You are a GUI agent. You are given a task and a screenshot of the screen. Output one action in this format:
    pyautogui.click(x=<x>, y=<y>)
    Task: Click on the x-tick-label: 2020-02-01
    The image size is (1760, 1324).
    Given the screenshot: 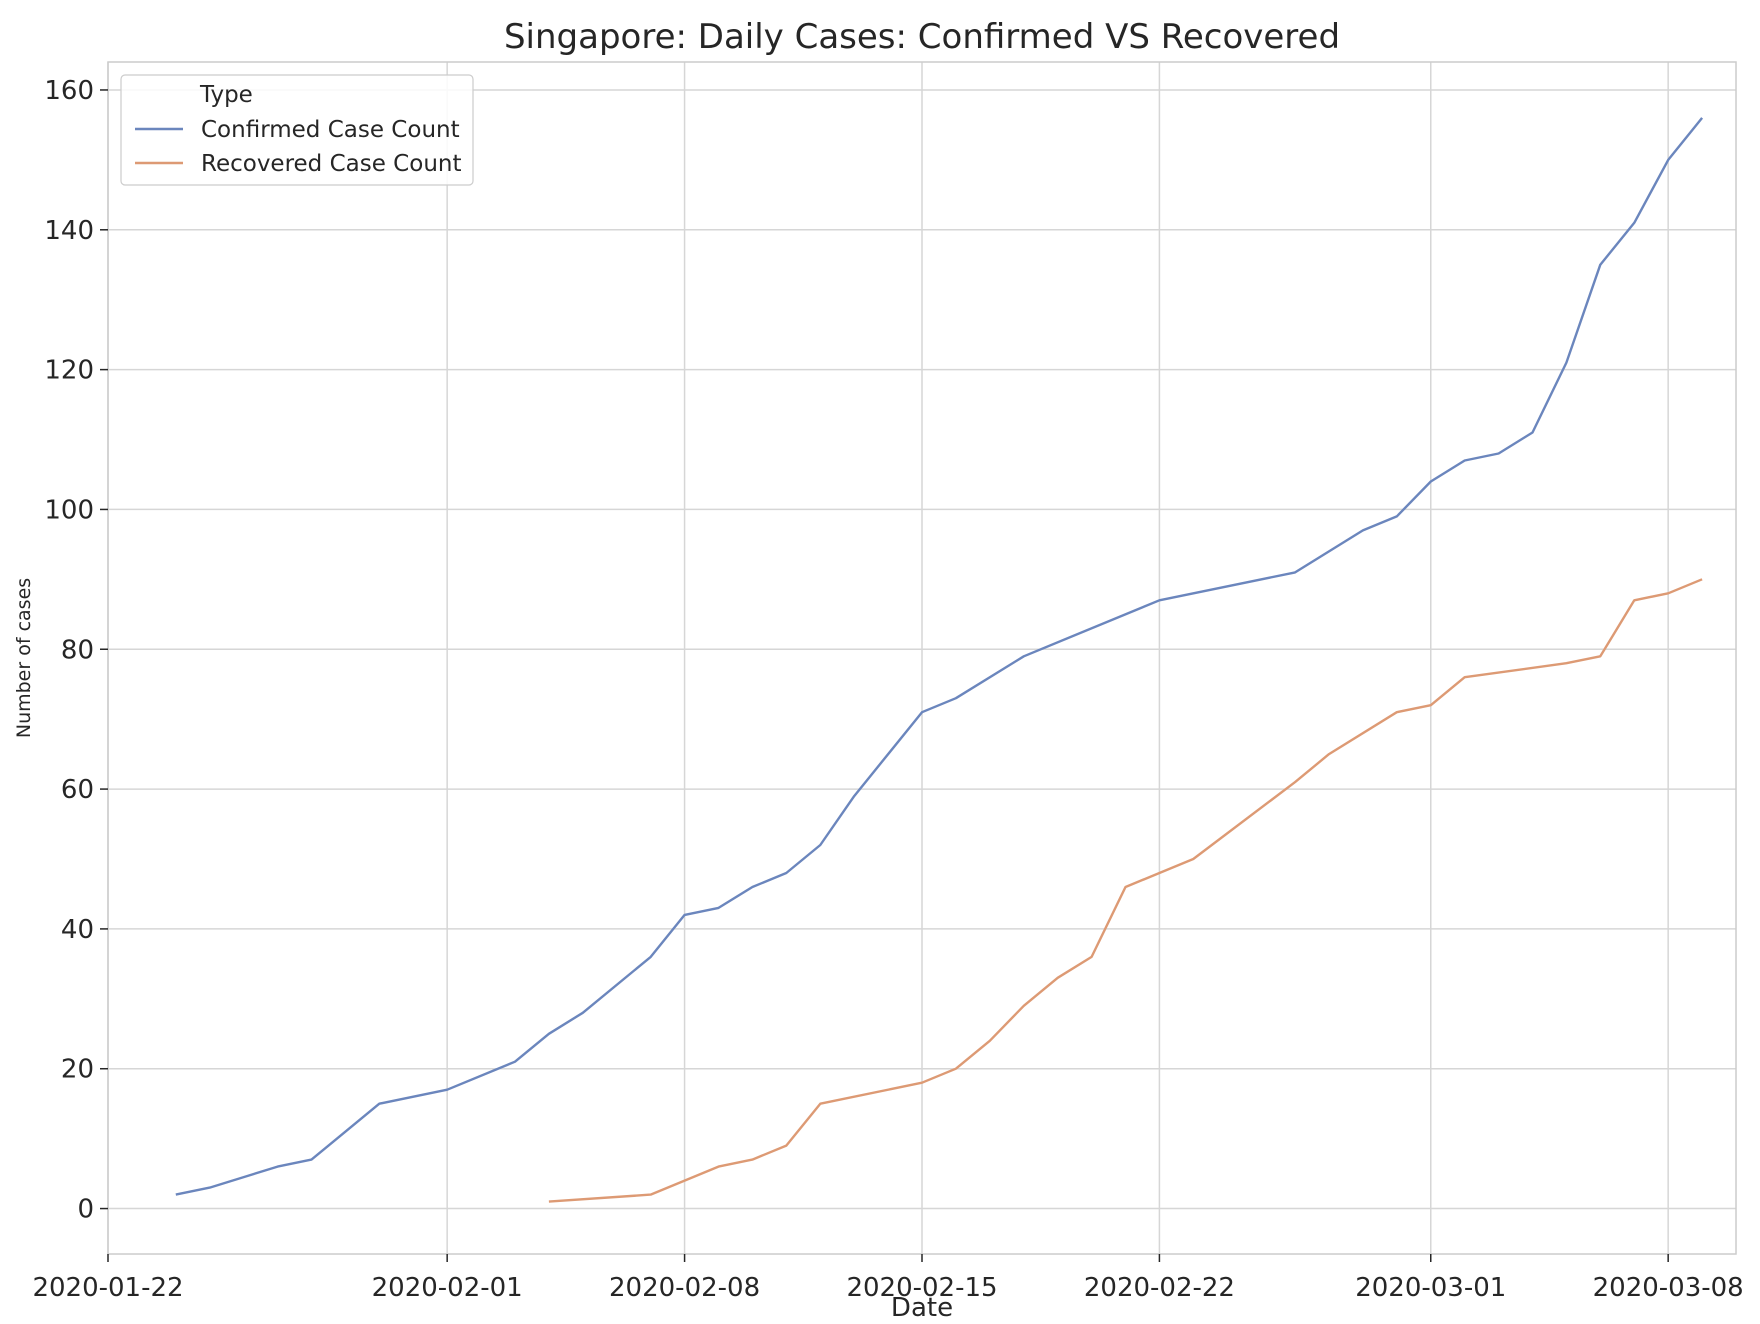 What is the action you would take?
    pyautogui.click(x=447, y=1288)
    